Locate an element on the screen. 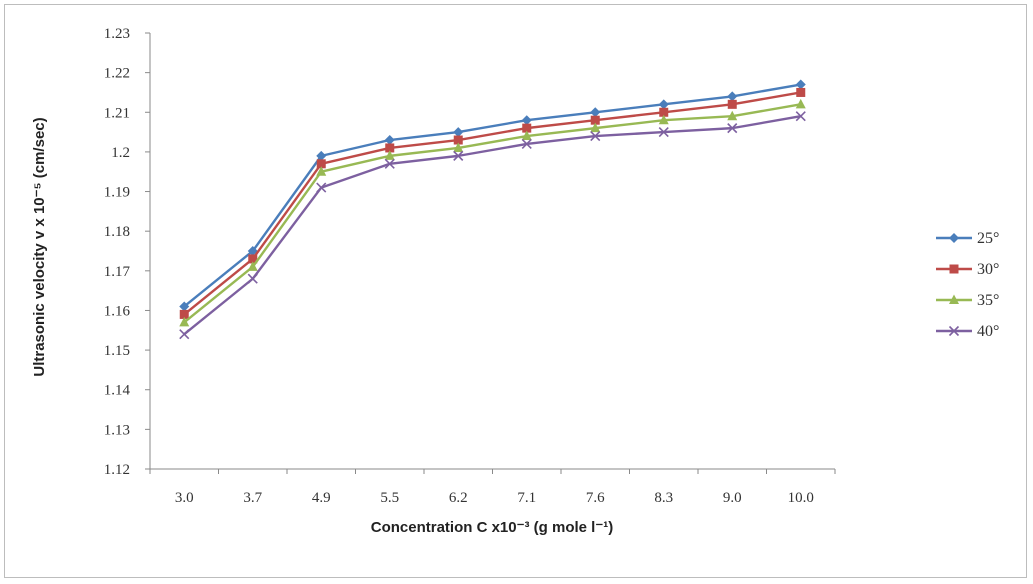  y-axis-title: Ultrasonic velocity v x 10⁻⁵ (cm/sec) is located at coordinates (39, 246).